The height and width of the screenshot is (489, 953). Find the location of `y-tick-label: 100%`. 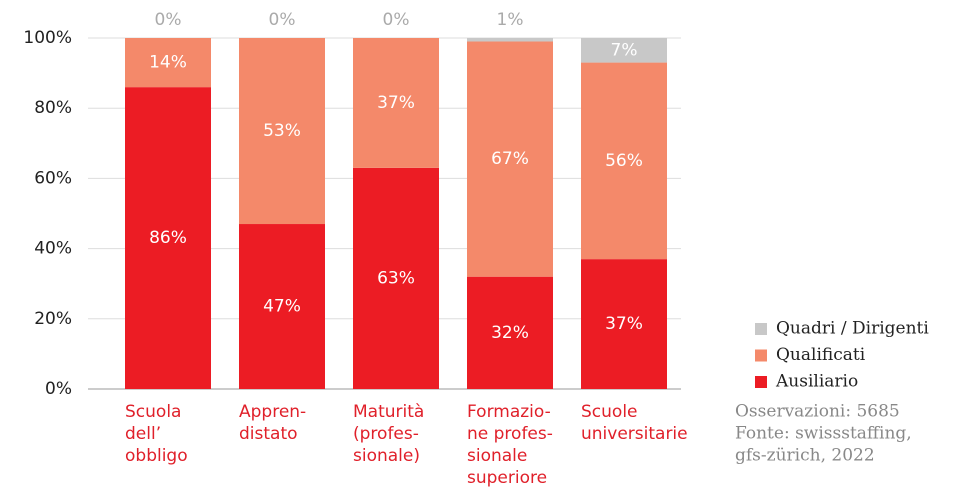

y-tick-label: 100% is located at coordinates (47, 38).